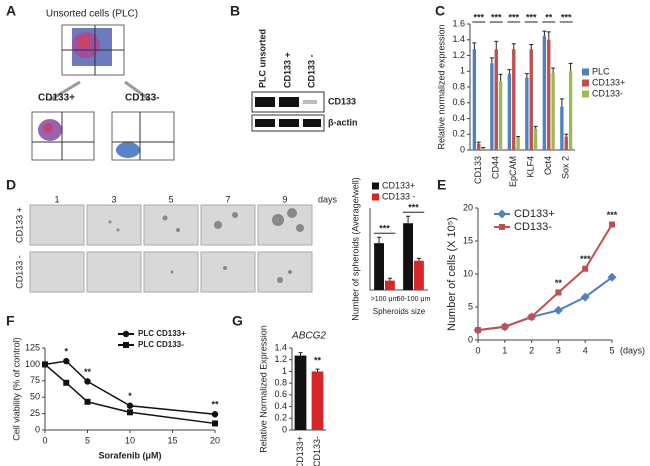 This screenshot has height=466, width=650. I want to click on legend-swatch, so click(585, 94).